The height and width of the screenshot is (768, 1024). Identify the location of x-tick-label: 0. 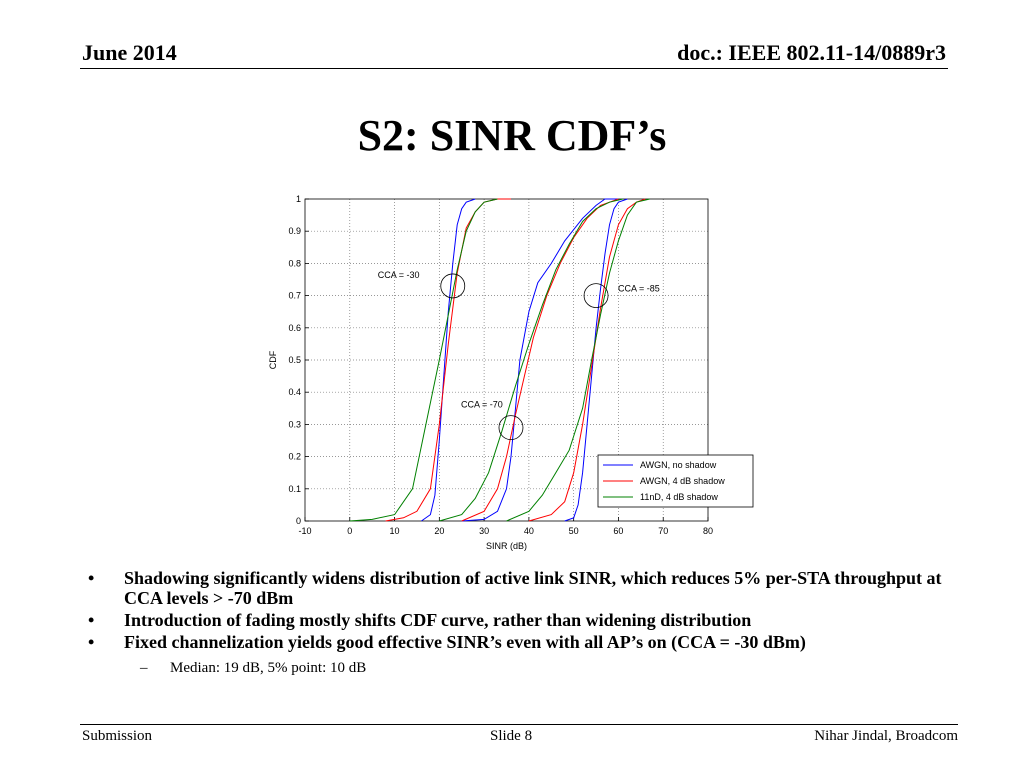
(349, 531).